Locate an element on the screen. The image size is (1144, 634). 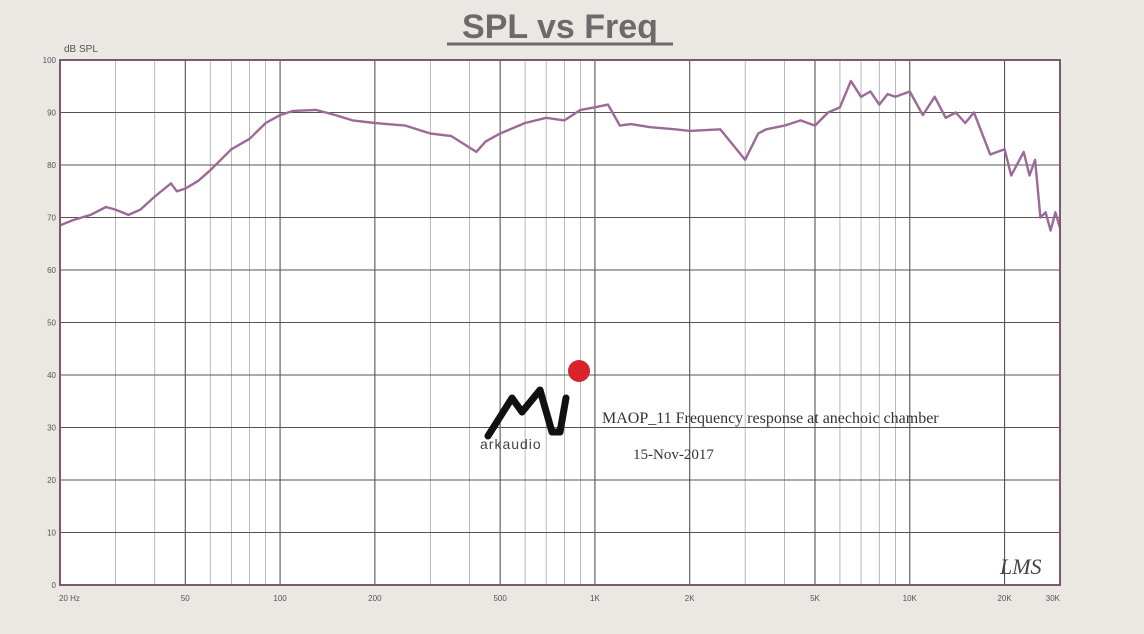
logo-m-mark is located at coordinates (527, 413).